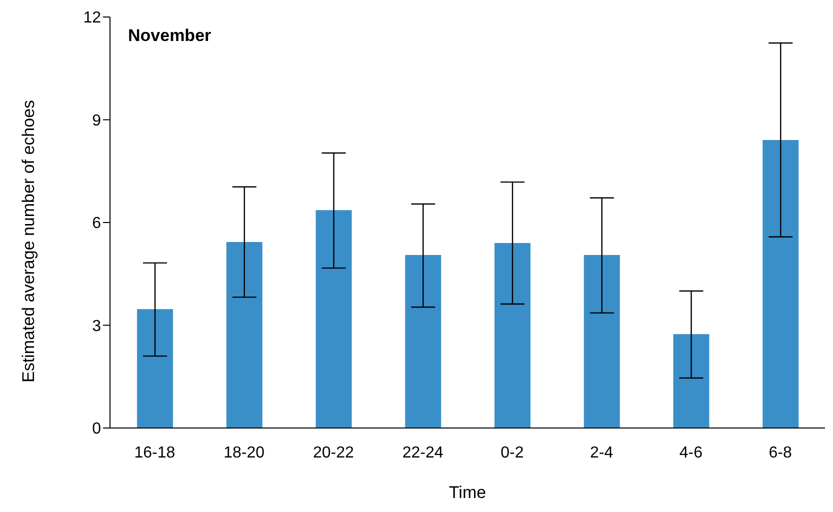 The width and height of the screenshot is (833, 512). What do you see at coordinates (512, 453) in the screenshot?
I see `x-tick-label: 0-2` at bounding box center [512, 453].